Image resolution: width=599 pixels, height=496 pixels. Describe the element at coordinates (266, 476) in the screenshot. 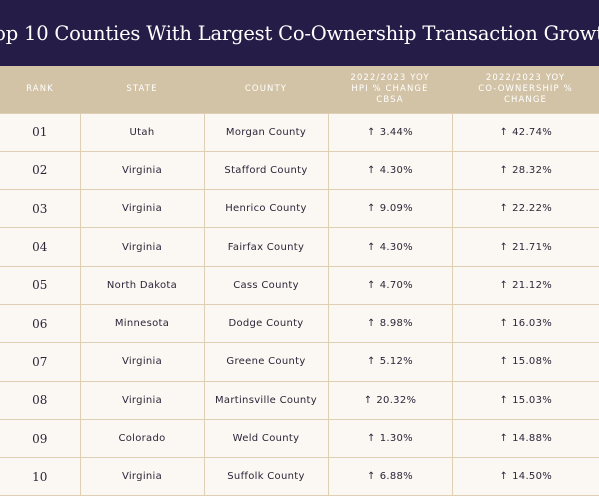

I see `county-cell: Suffolk County` at that location.